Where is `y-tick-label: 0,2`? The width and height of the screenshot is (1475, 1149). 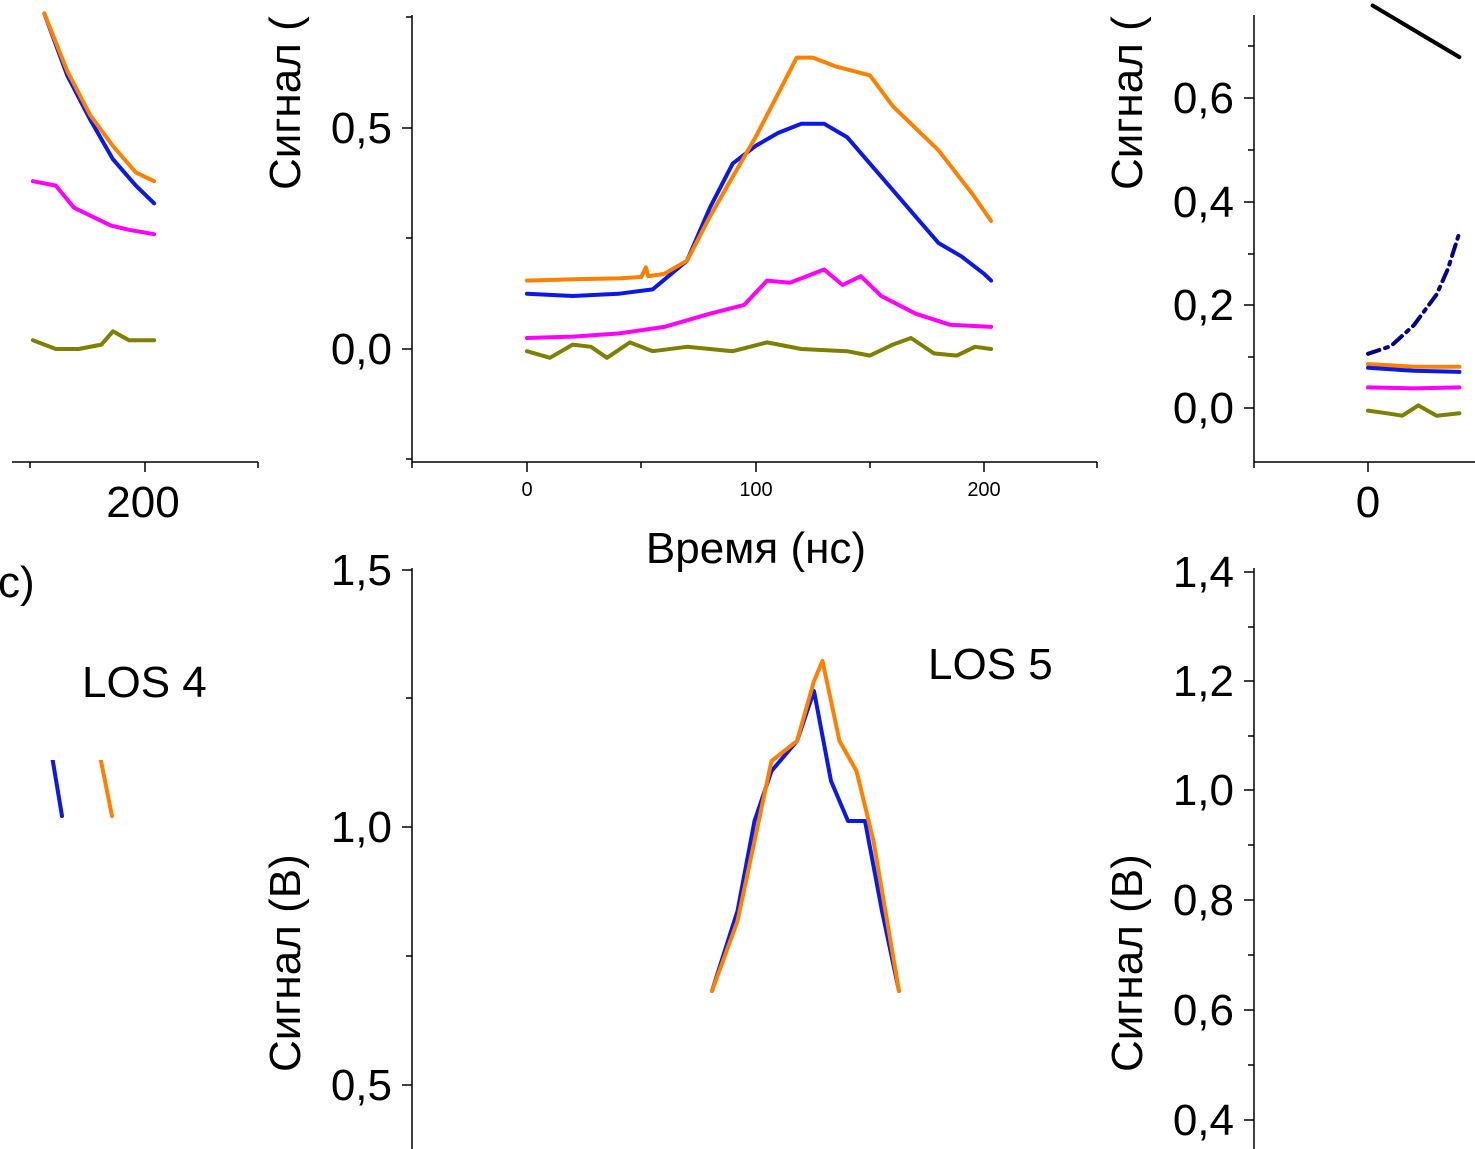
y-tick-label: 0,2 is located at coordinates (1203, 305).